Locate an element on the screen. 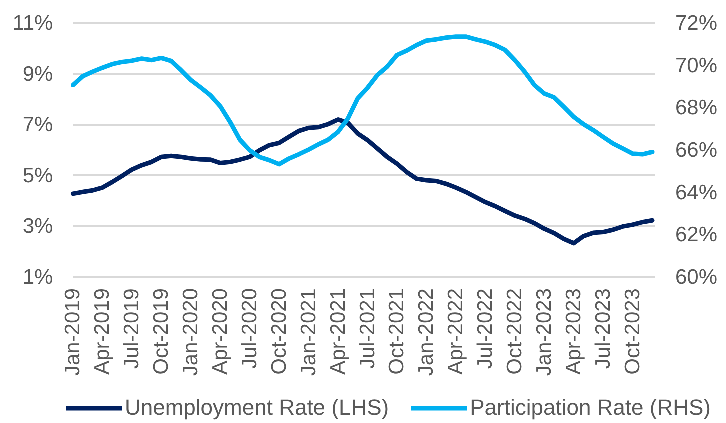  x-tick-label: Apr-2021 is located at coordinates (338, 331).